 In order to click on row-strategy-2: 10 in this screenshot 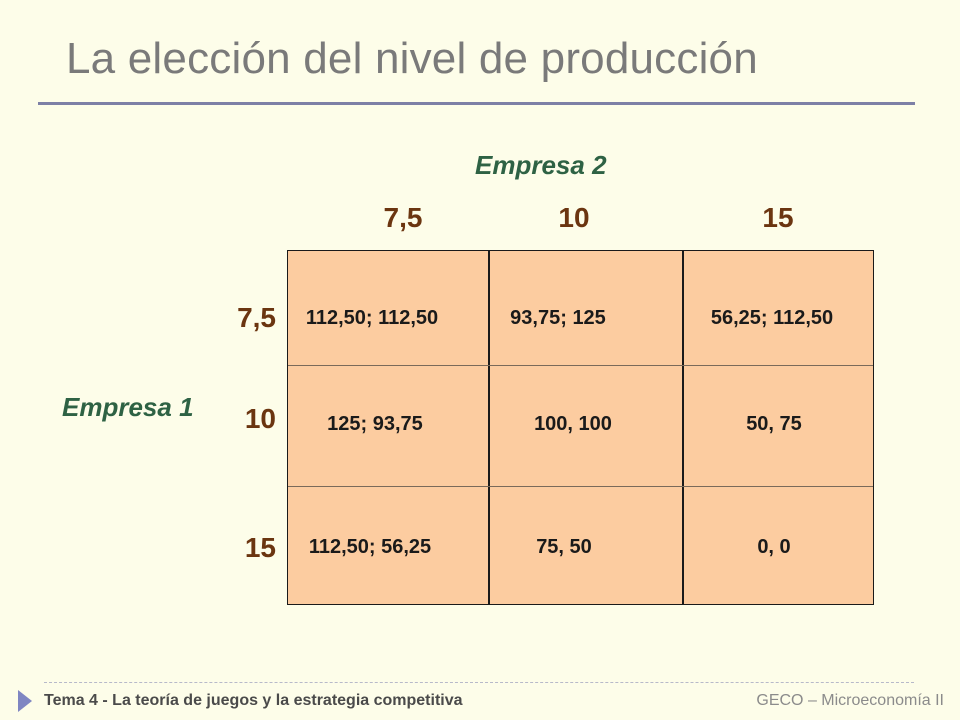, I will do `click(260, 418)`.